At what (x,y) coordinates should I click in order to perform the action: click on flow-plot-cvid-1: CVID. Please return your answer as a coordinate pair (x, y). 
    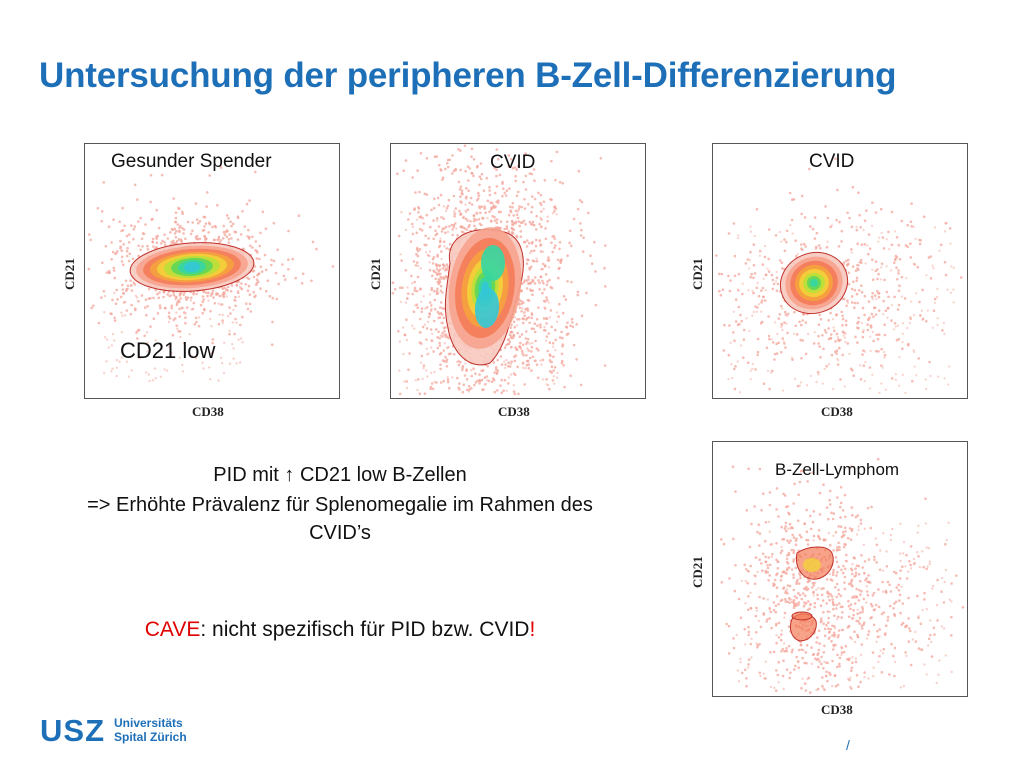
    Looking at the image, I should click on (518, 271).